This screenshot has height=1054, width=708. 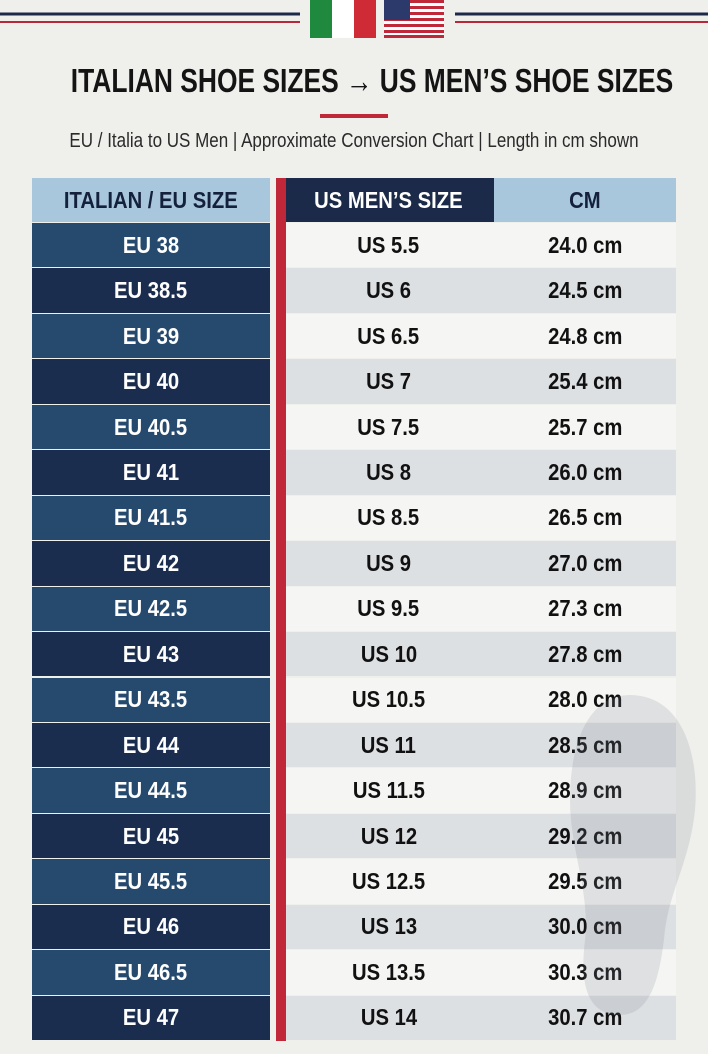 I want to click on table-cell: US 6.5, so click(x=388, y=336).